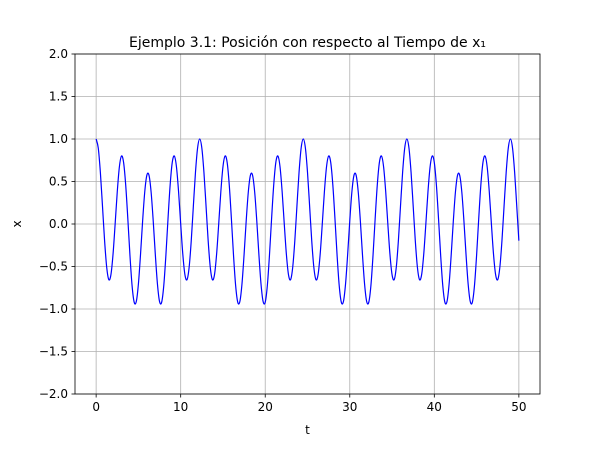  What do you see at coordinates (53, 267) in the screenshot?
I see `y-tick-label: −0.5` at bounding box center [53, 267].